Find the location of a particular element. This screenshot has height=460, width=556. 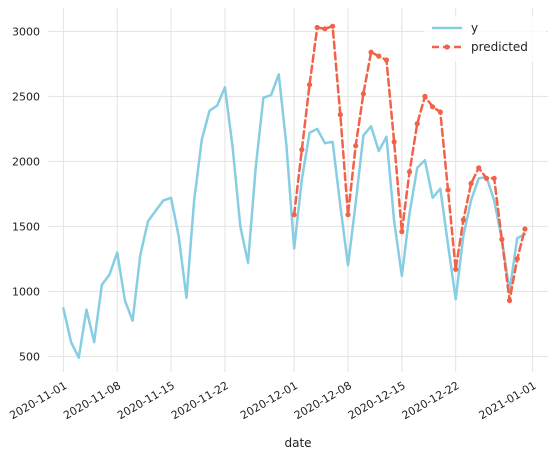

x-tick-label: 2020-11-15 is located at coordinates (146, 400).